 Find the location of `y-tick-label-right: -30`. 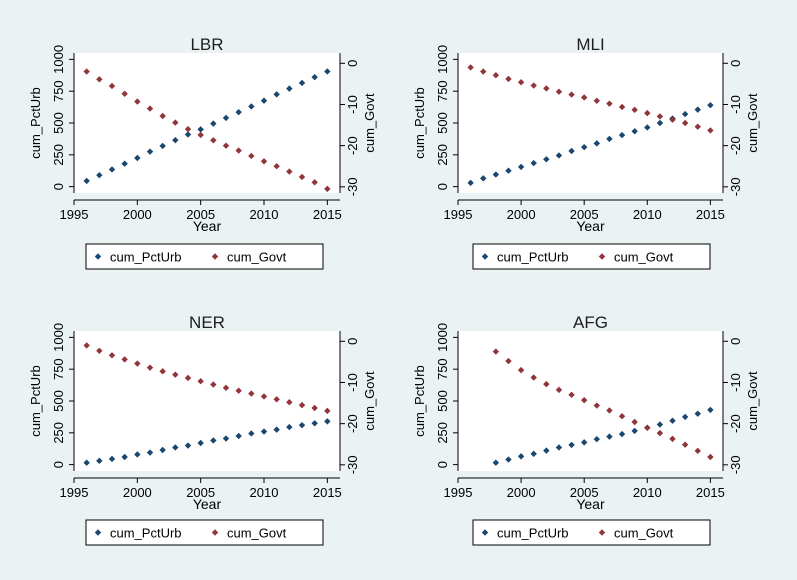

y-tick-label-right: -30 is located at coordinates (352, 464).